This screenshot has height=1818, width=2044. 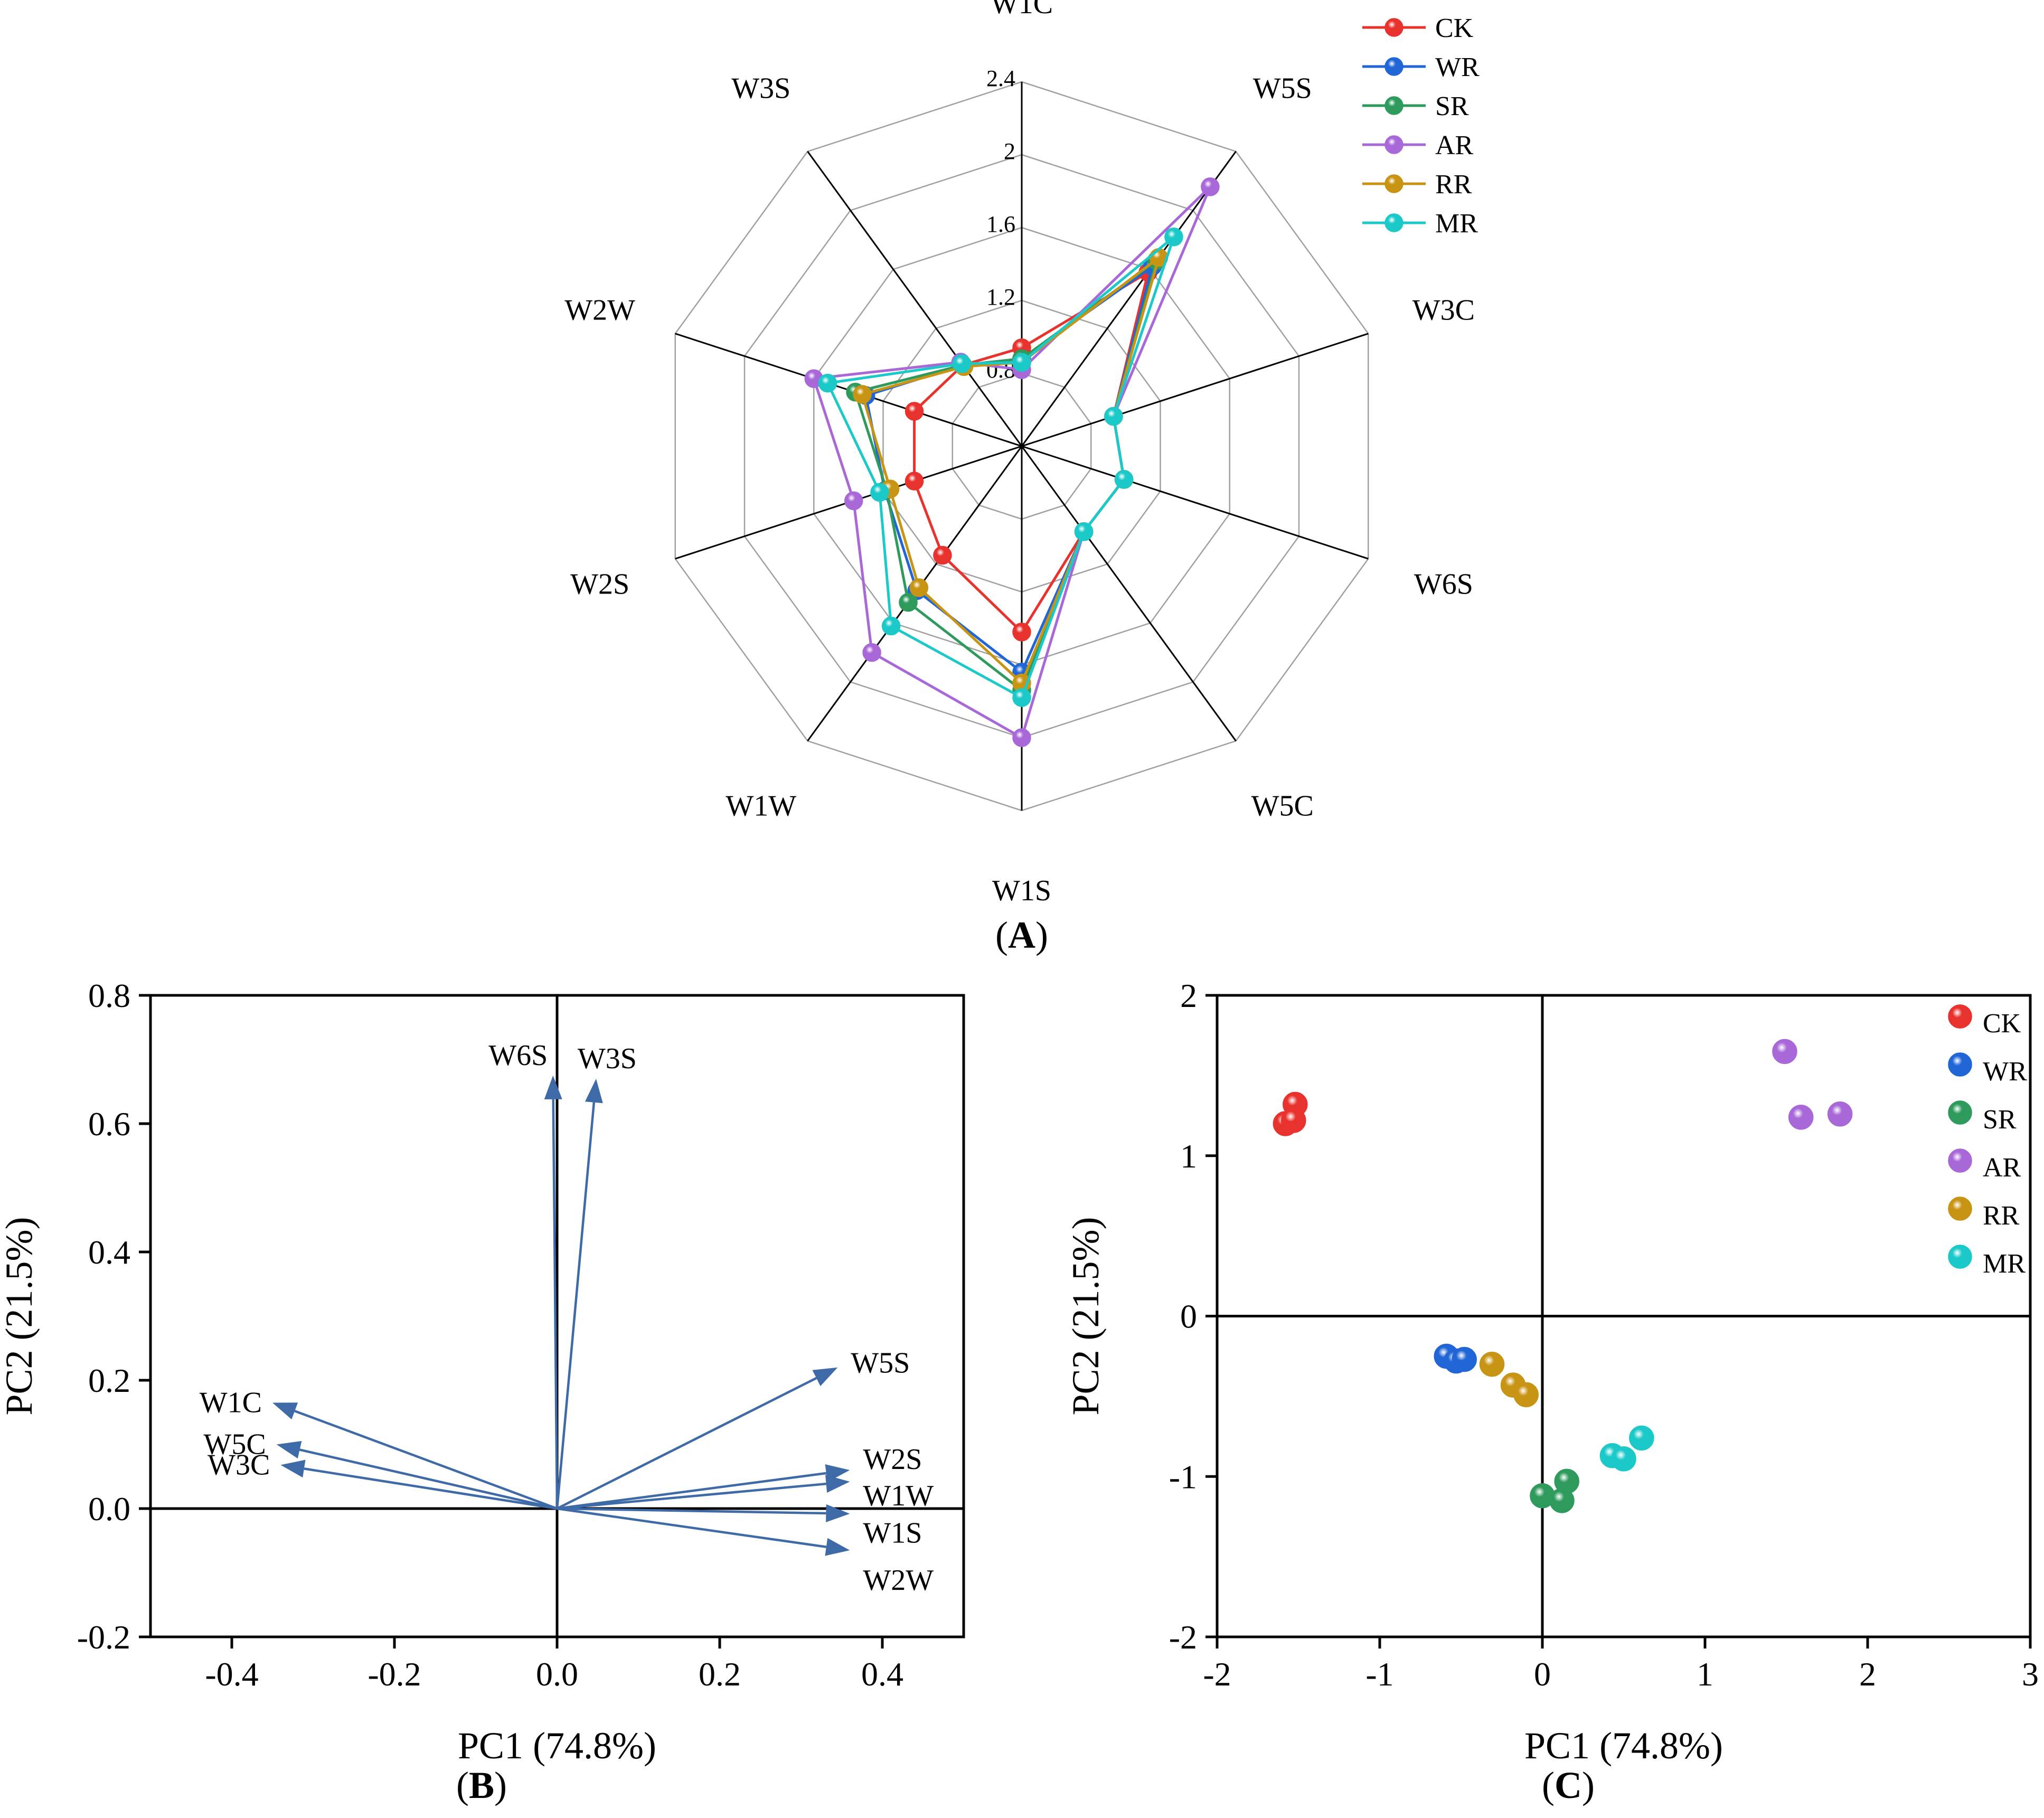 What do you see at coordinates (109, 1509) in the screenshot?
I see `y-tick-label: 0.0` at bounding box center [109, 1509].